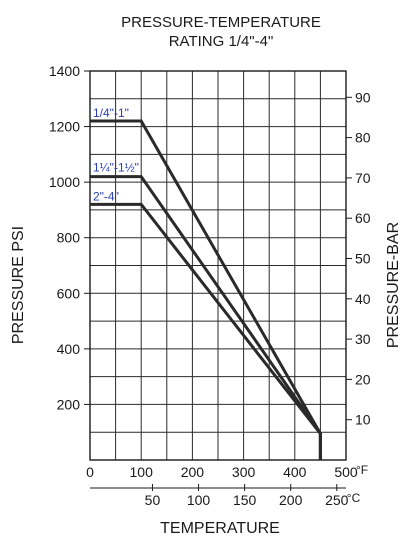 This screenshot has height=543, width=419. What do you see at coordinates (116, 168) in the screenshot?
I see `series-label: 1¼"-1½"` at bounding box center [116, 168].